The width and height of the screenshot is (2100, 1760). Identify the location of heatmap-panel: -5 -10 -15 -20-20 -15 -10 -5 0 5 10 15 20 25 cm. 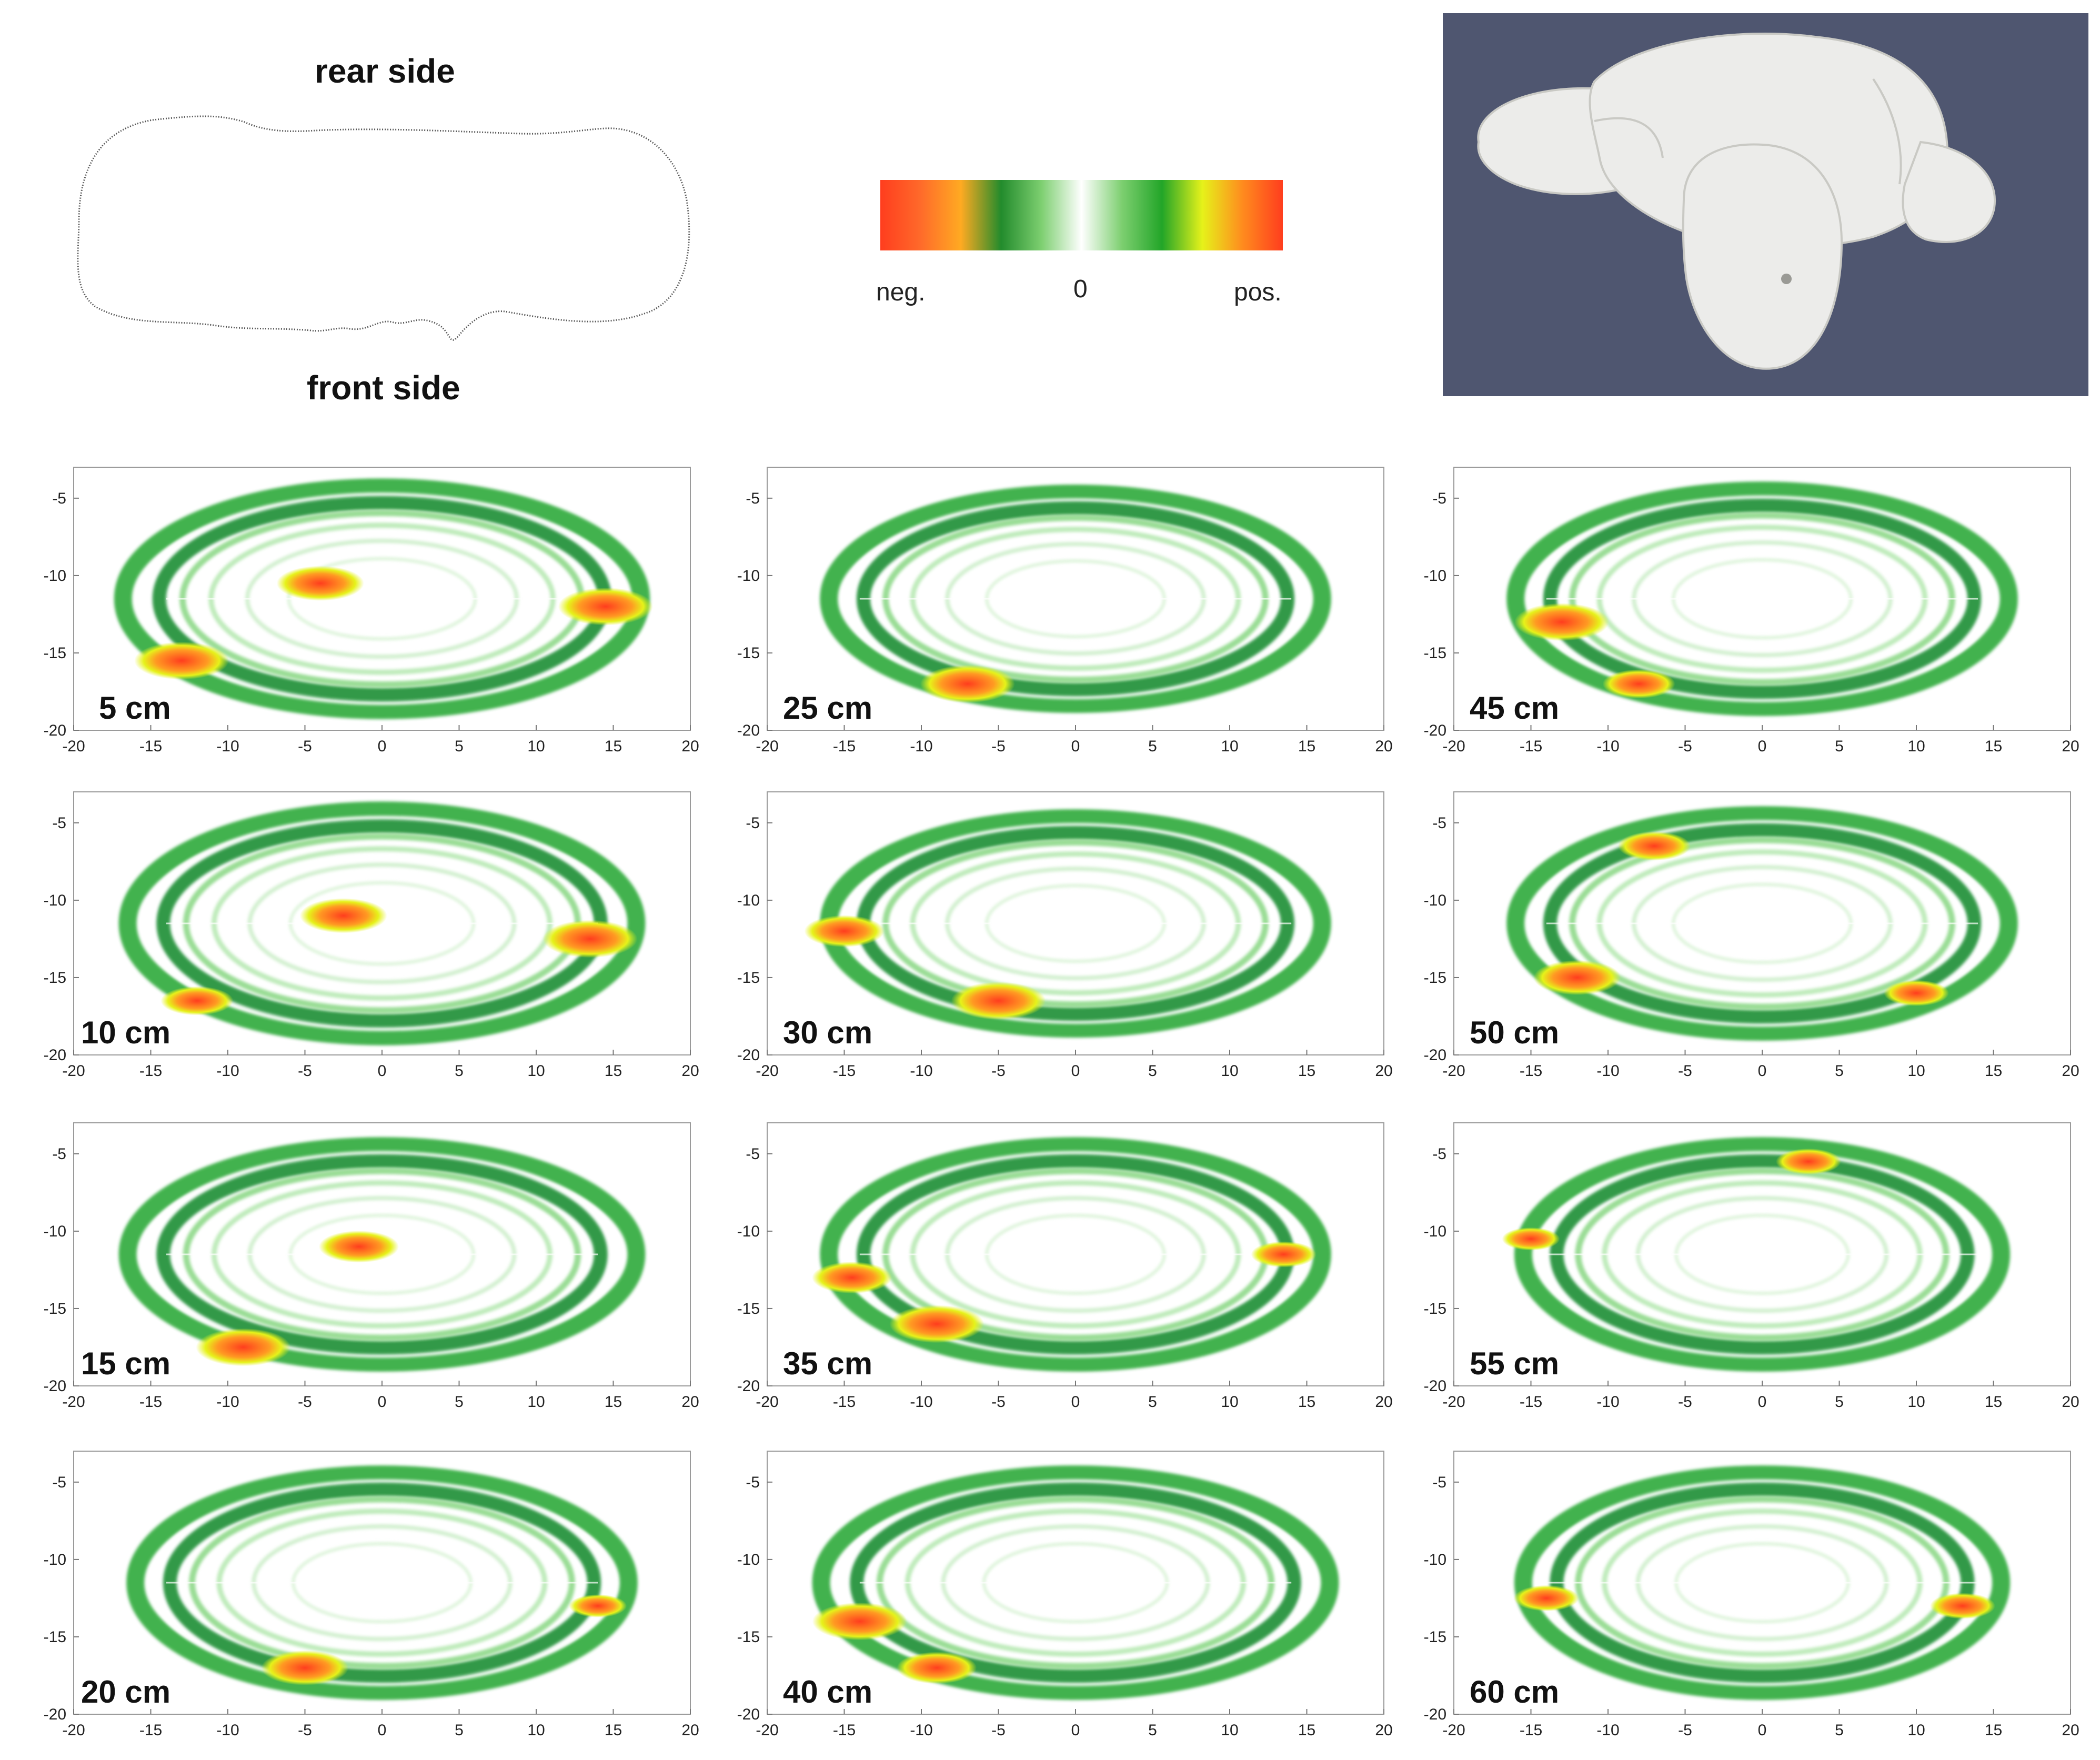
(1065, 611).